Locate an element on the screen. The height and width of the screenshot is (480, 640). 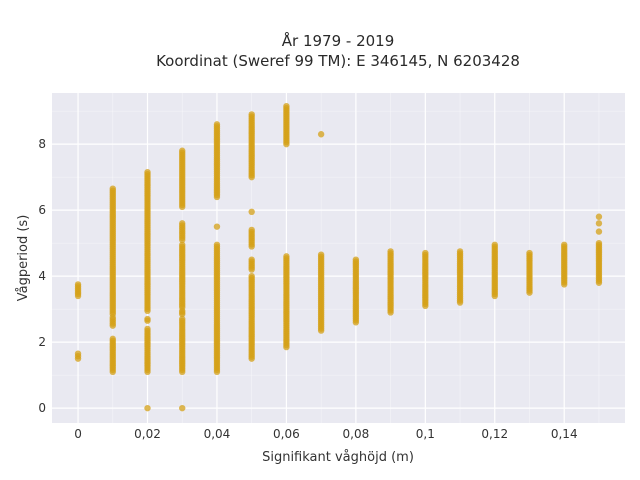
x-tick-label: 0 is located at coordinates (78, 434).